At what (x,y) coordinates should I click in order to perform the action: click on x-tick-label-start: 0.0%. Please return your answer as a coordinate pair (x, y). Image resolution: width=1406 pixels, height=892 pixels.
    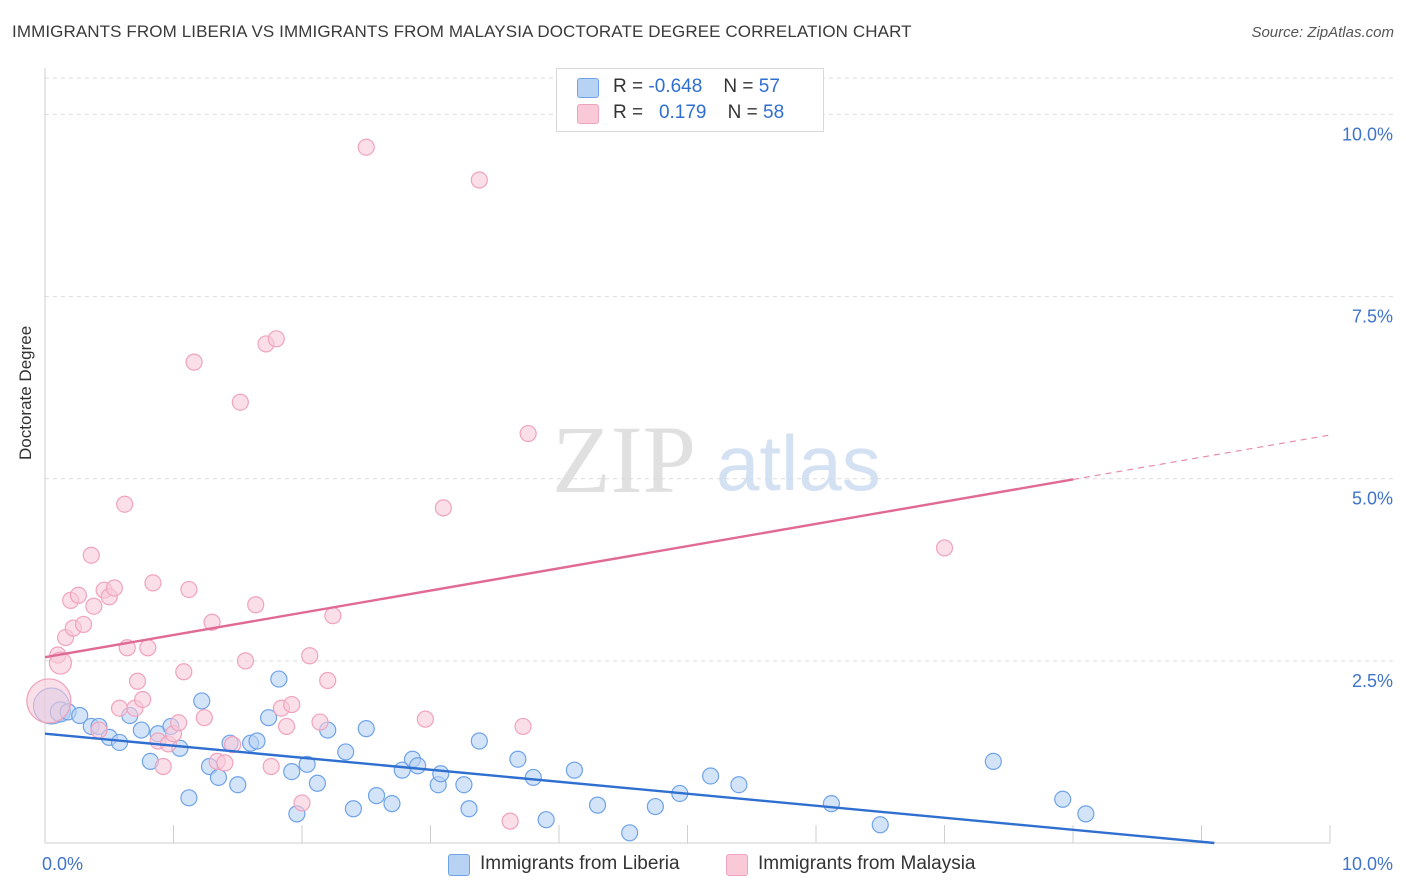
    Looking at the image, I should click on (62, 864).